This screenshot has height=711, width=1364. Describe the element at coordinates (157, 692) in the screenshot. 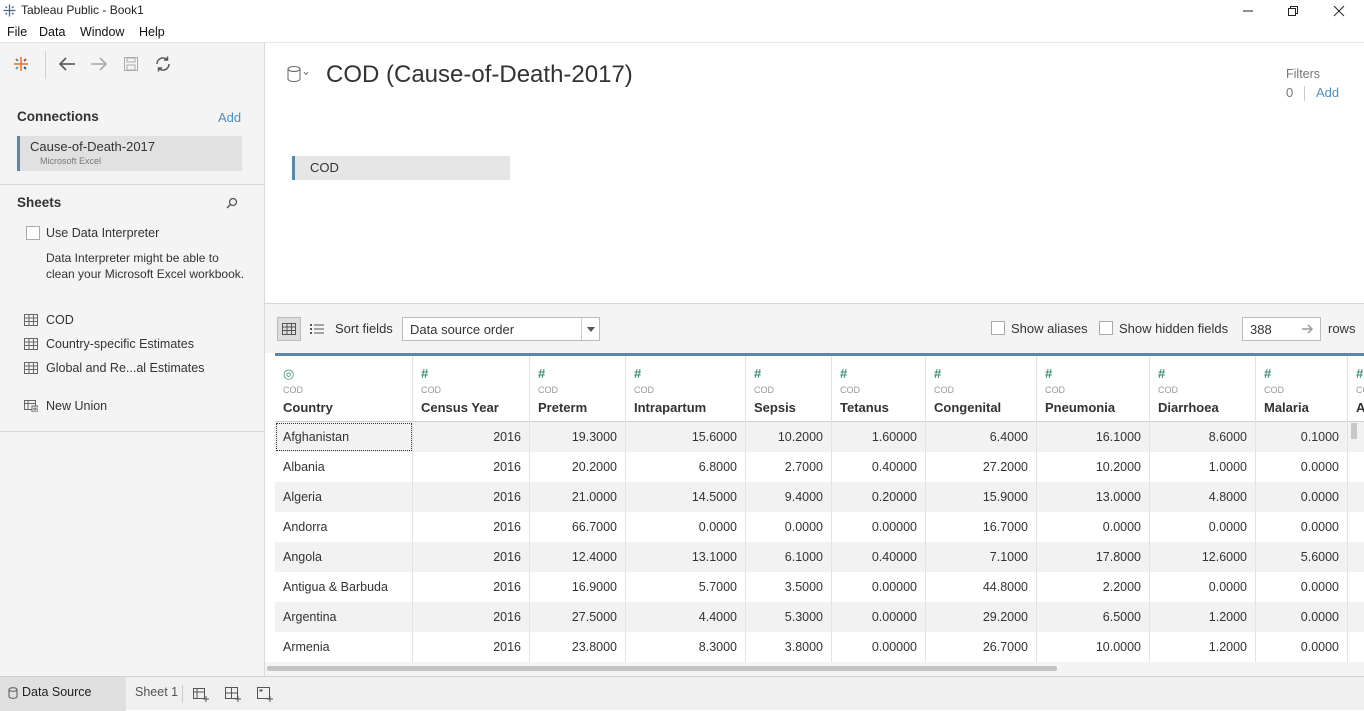

I see `tab-sheet-1: Sheet 1` at that location.